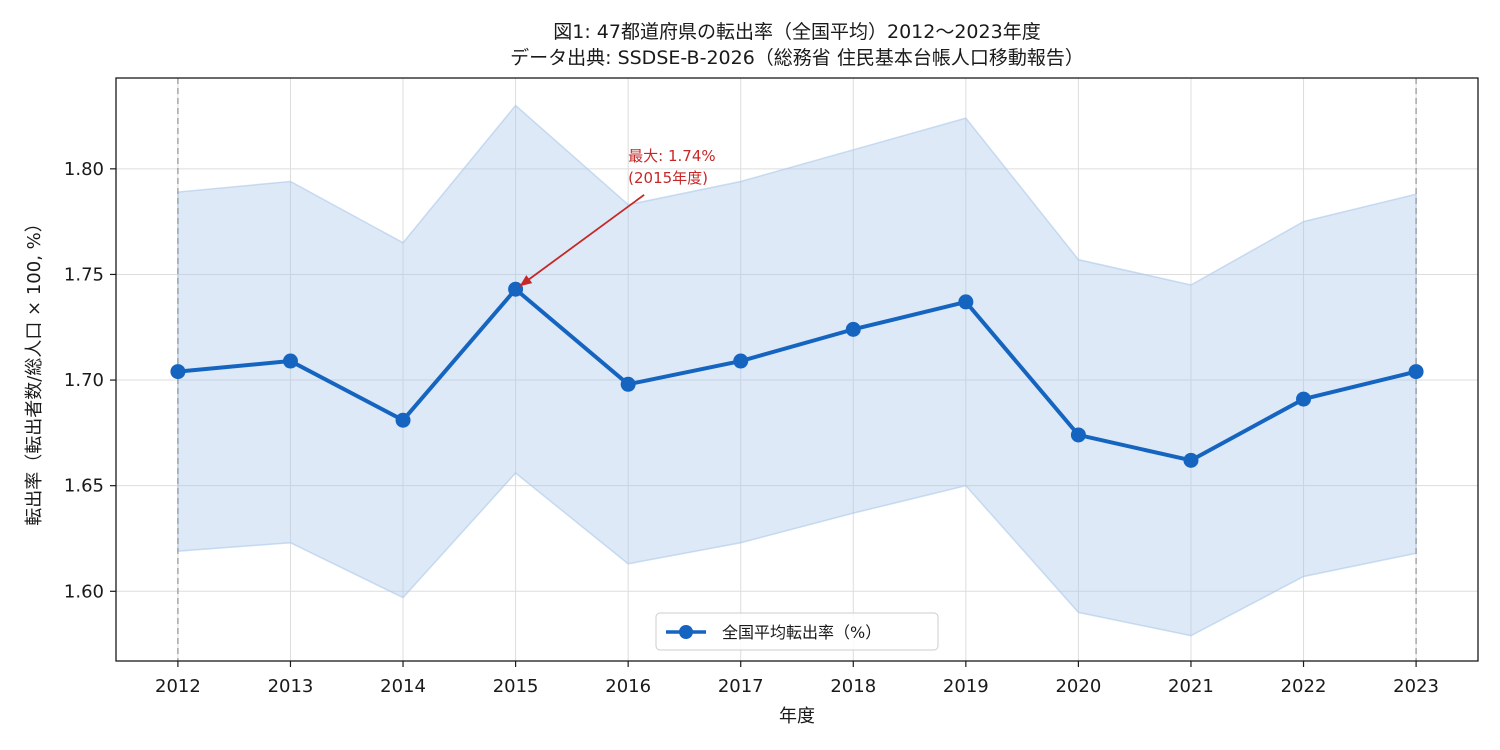 The image size is (1500, 750). Describe the element at coordinates (34, 370) in the screenshot. I see `y-axis-label: 転出率（転出者数/総人口 × 100, %）` at that location.